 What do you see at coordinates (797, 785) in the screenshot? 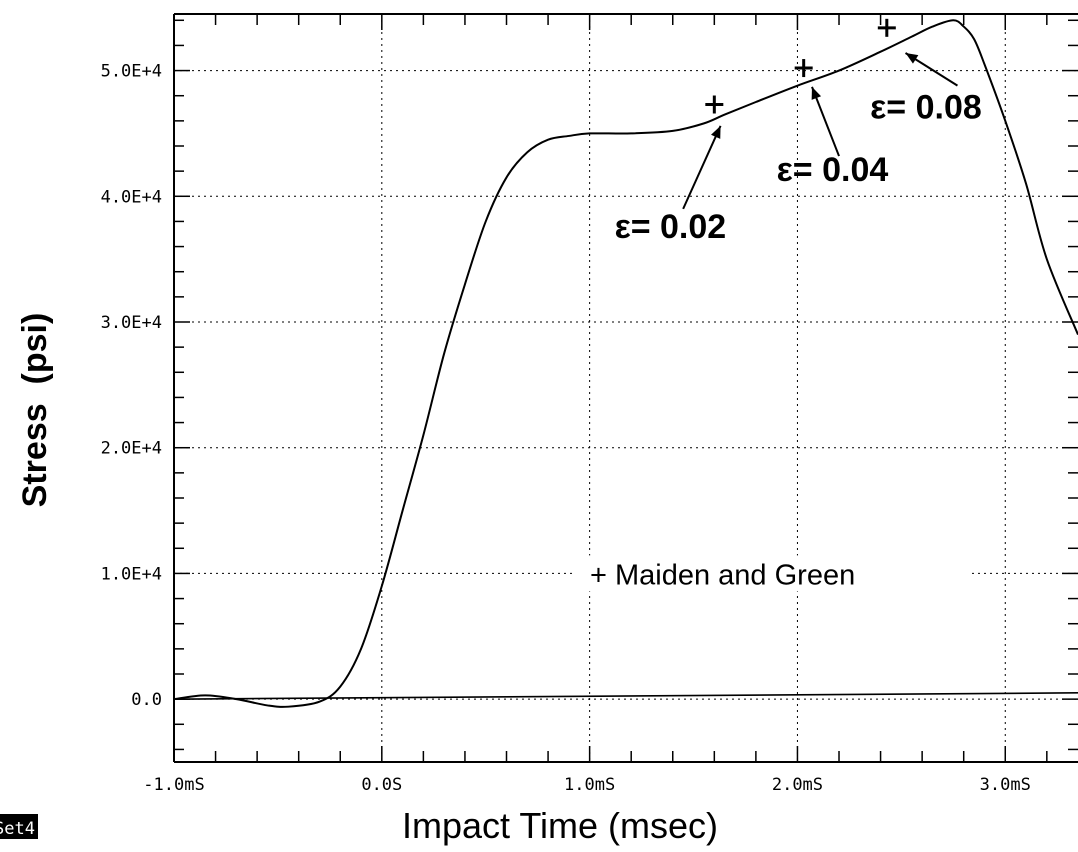
I see `x-tick-label-3: 2.0mS` at bounding box center [797, 785].